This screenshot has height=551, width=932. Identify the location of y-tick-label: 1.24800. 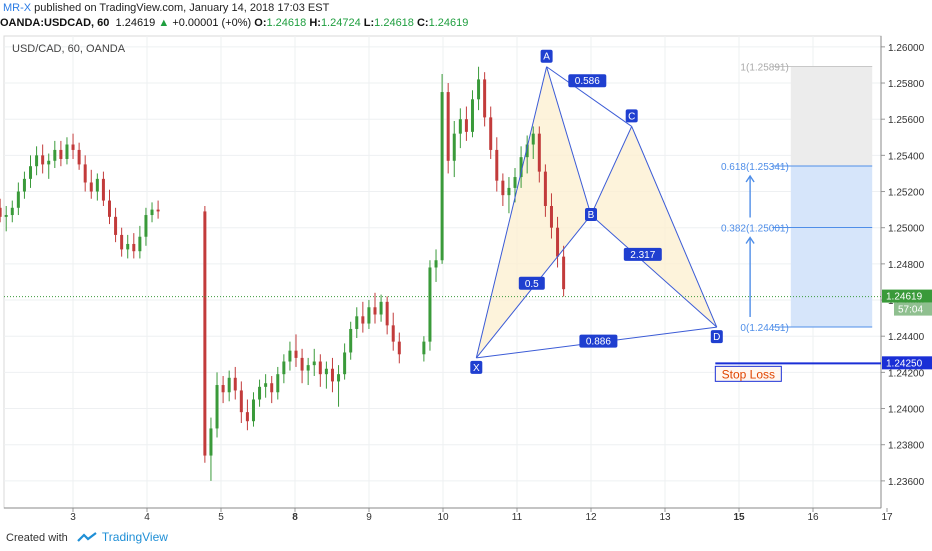
(906, 265).